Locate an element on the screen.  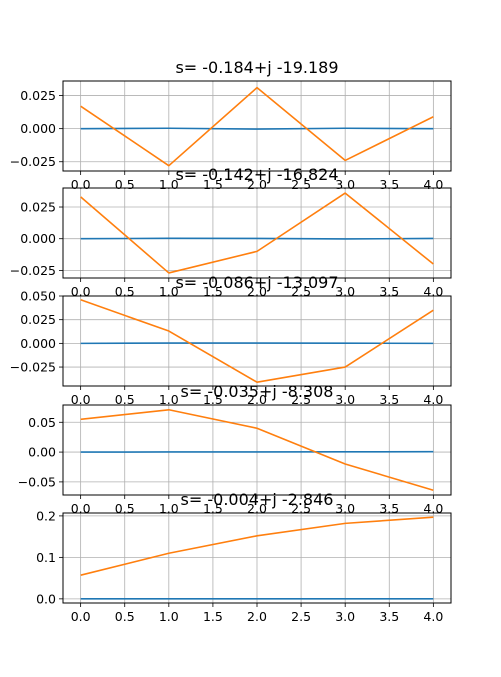
subplot-title: s= -0.142+j -16.824 is located at coordinates (256, 174).